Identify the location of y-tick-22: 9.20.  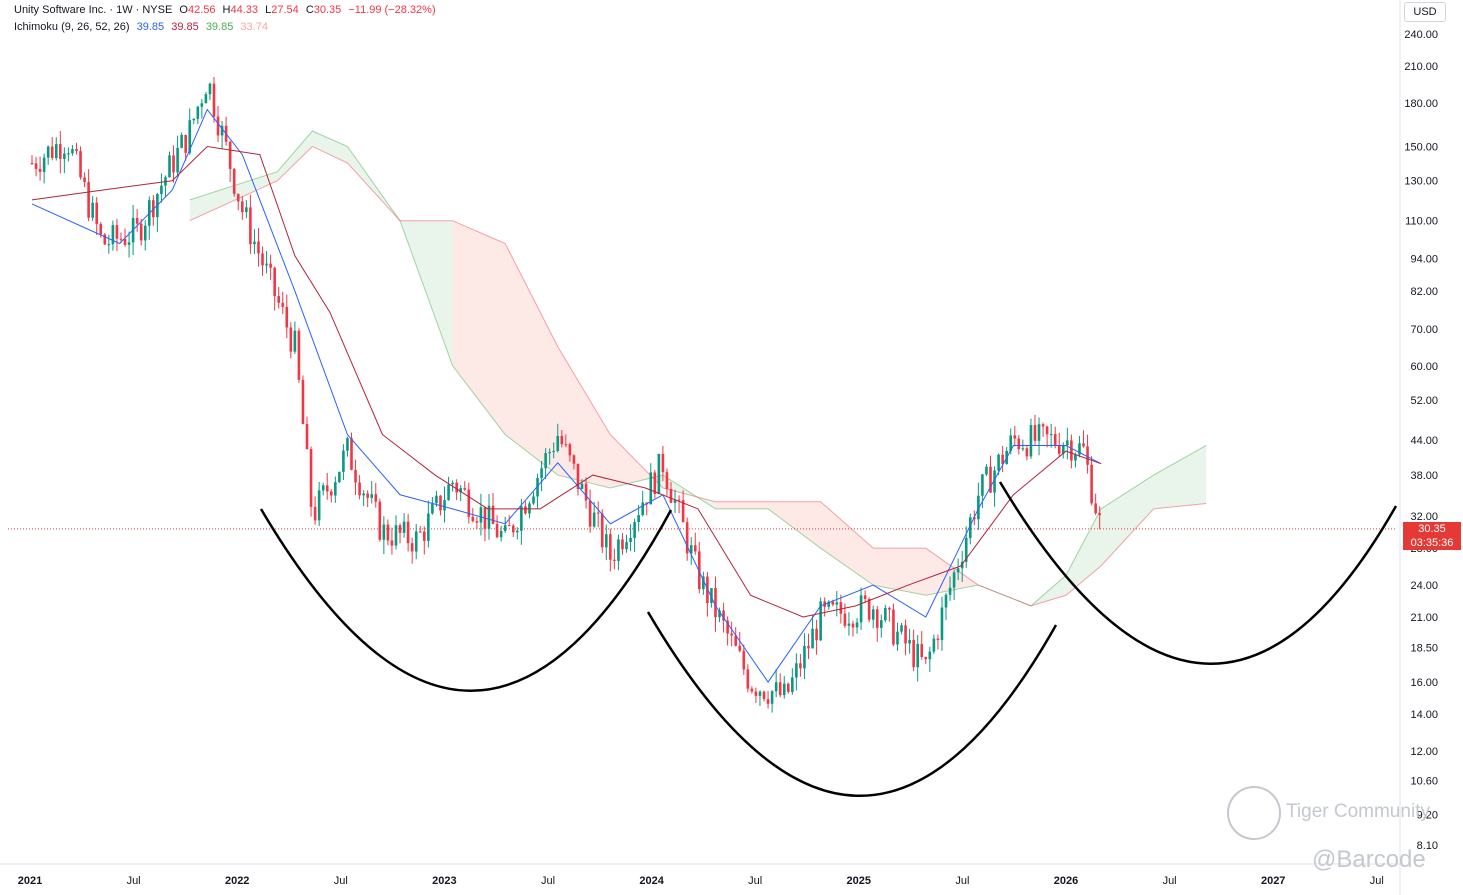
(1427, 816).